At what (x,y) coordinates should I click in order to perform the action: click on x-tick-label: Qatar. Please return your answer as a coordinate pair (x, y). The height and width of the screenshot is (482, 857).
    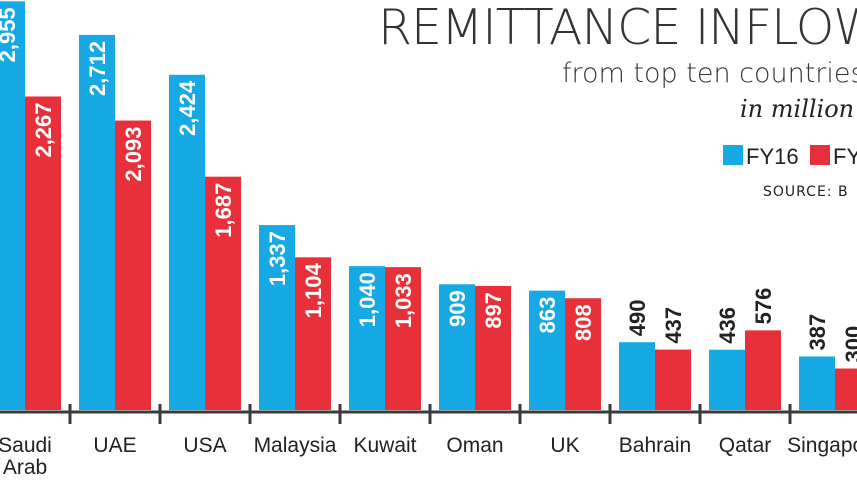
    Looking at the image, I should click on (745, 445).